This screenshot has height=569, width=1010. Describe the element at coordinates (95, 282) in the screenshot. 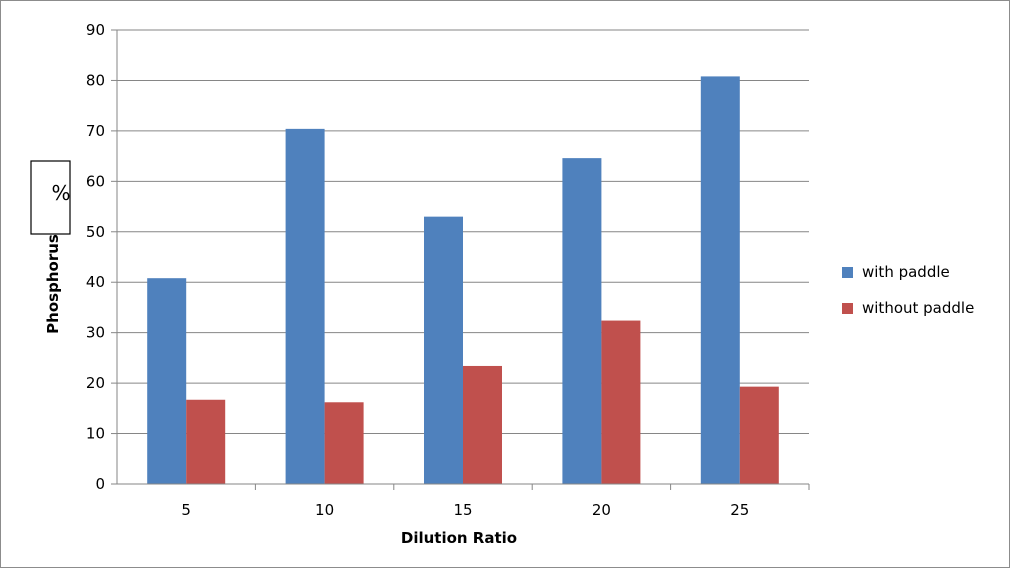

I see `y-tick-label: 40` at that location.